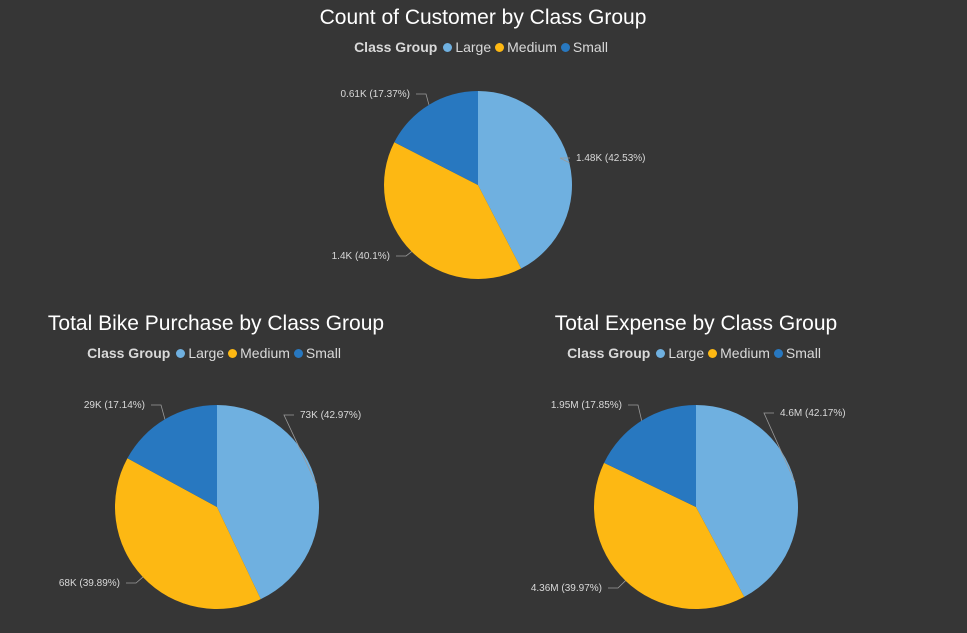 Image resolution: width=967 pixels, height=633 pixels. Describe the element at coordinates (813, 413) in the screenshot. I see `data-label-large: 4.6M (42.17%)` at that location.